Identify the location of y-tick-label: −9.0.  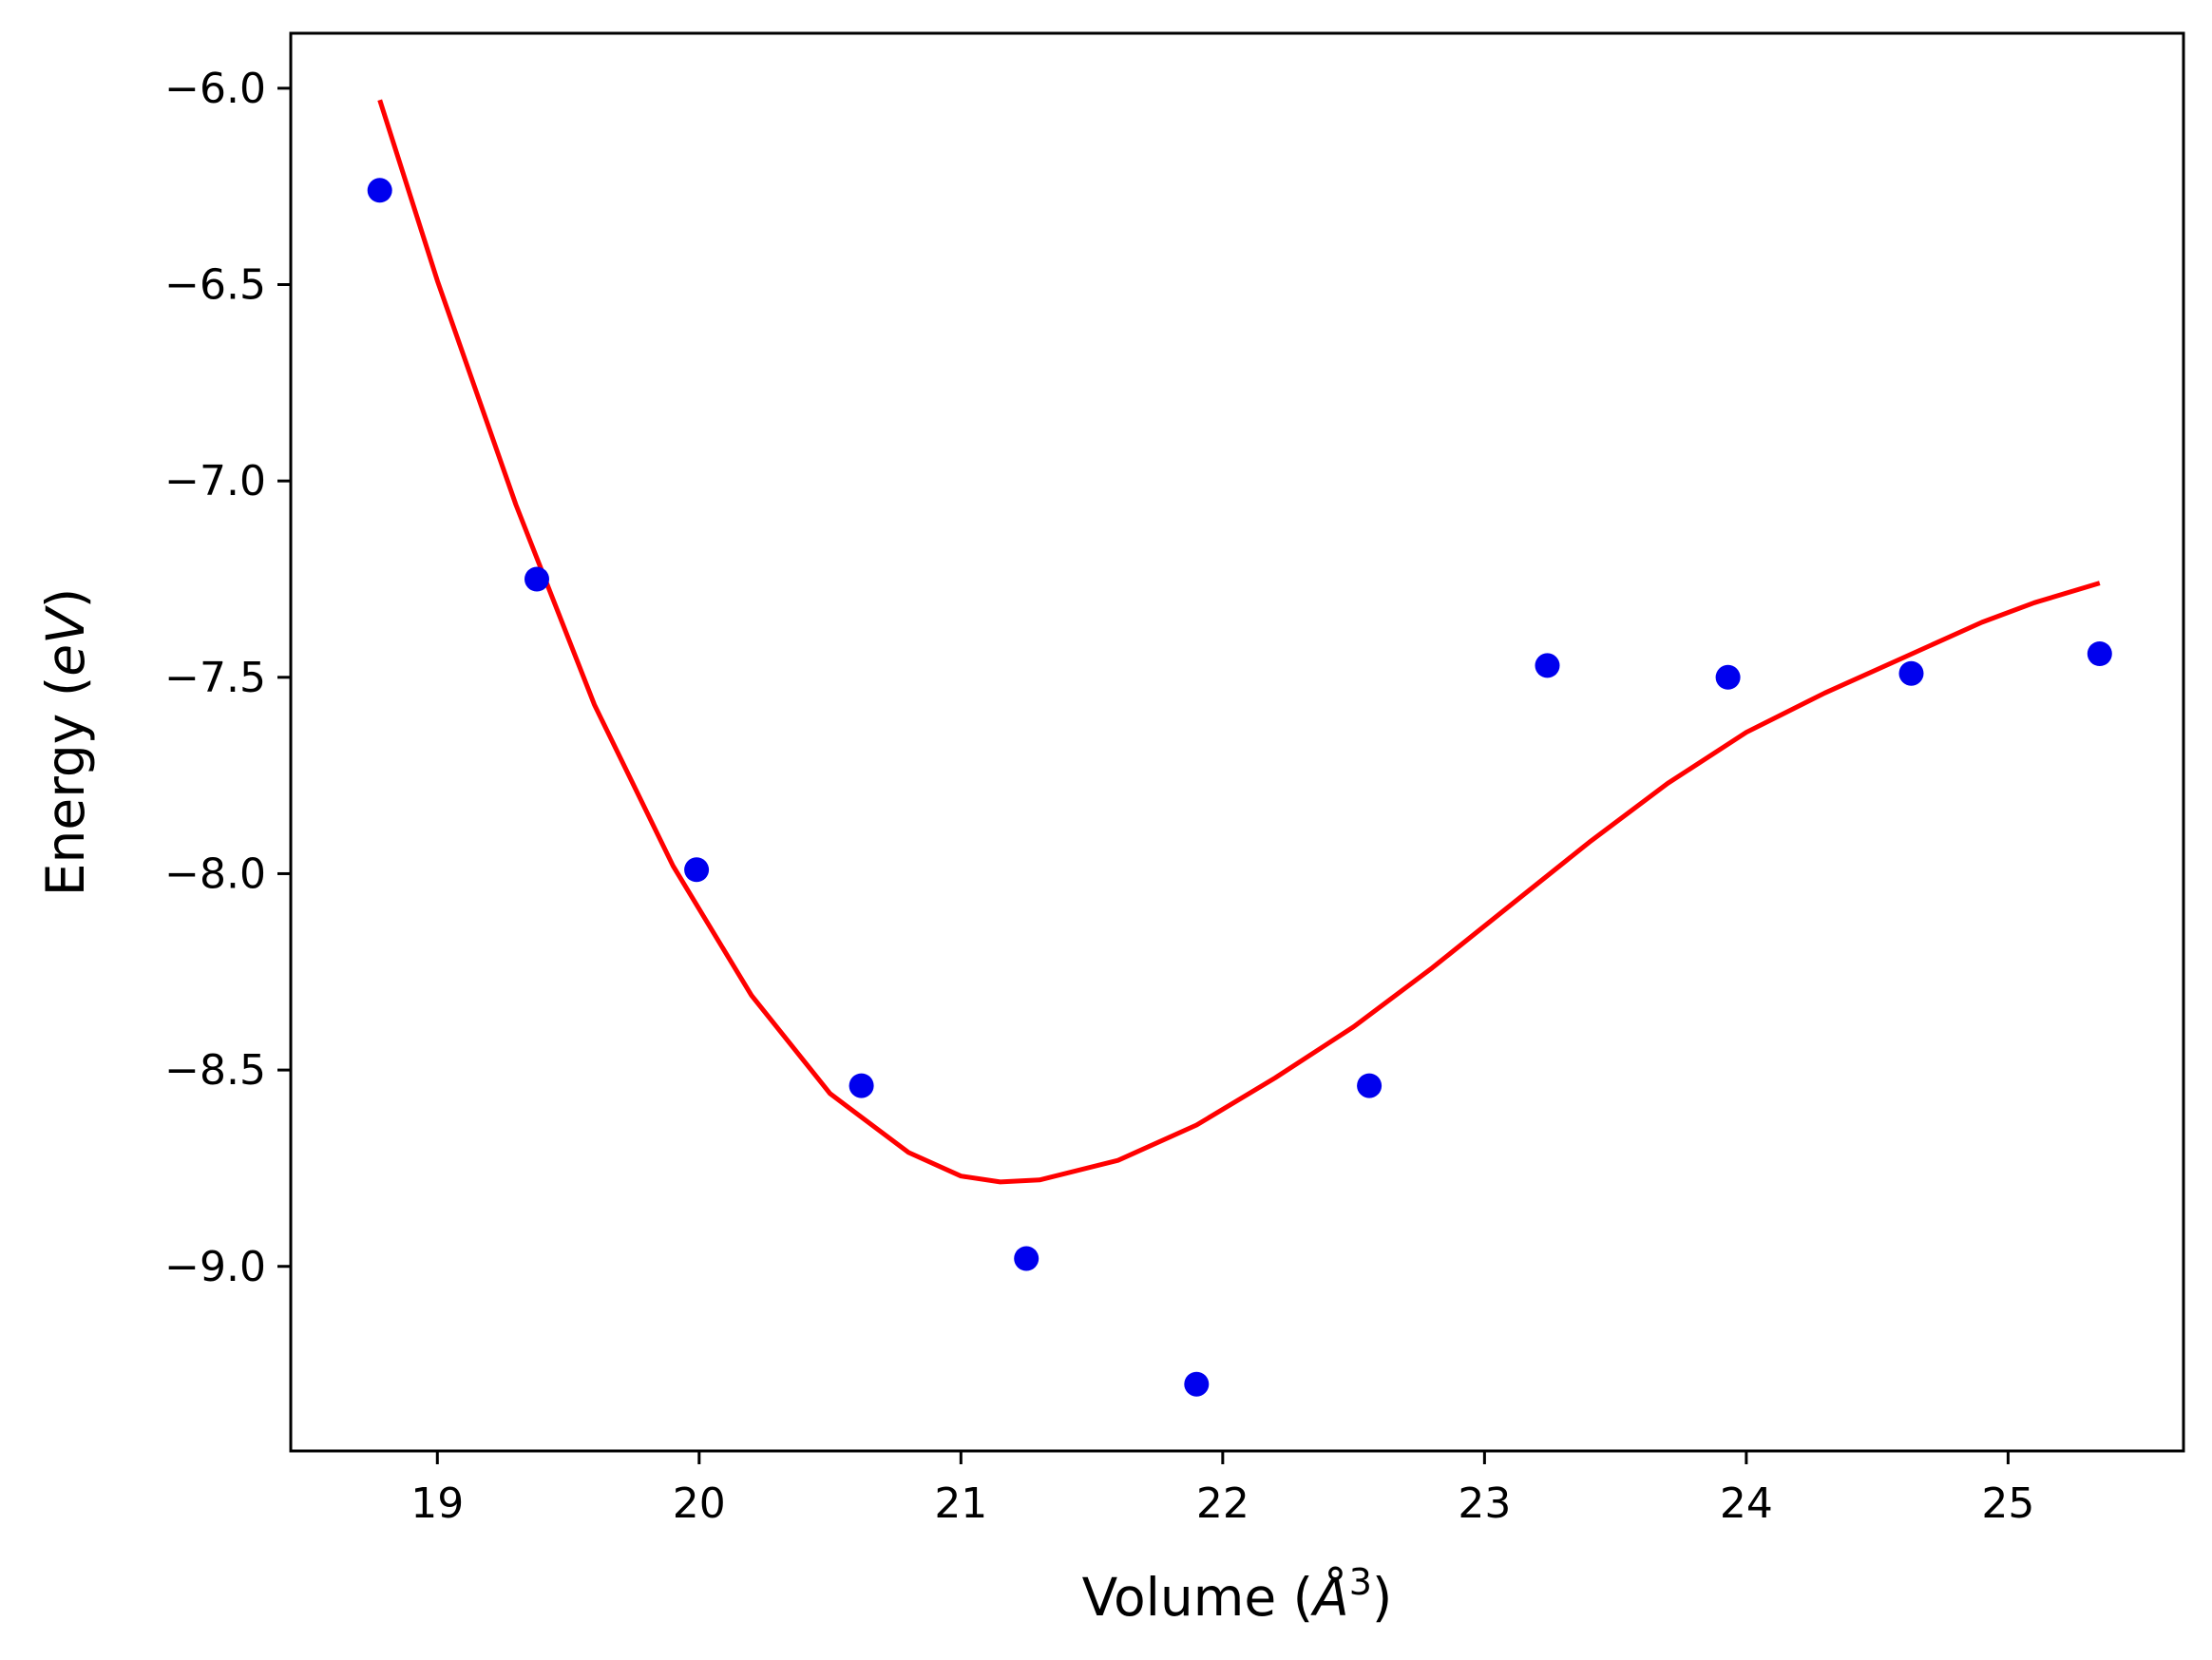
(215, 1267).